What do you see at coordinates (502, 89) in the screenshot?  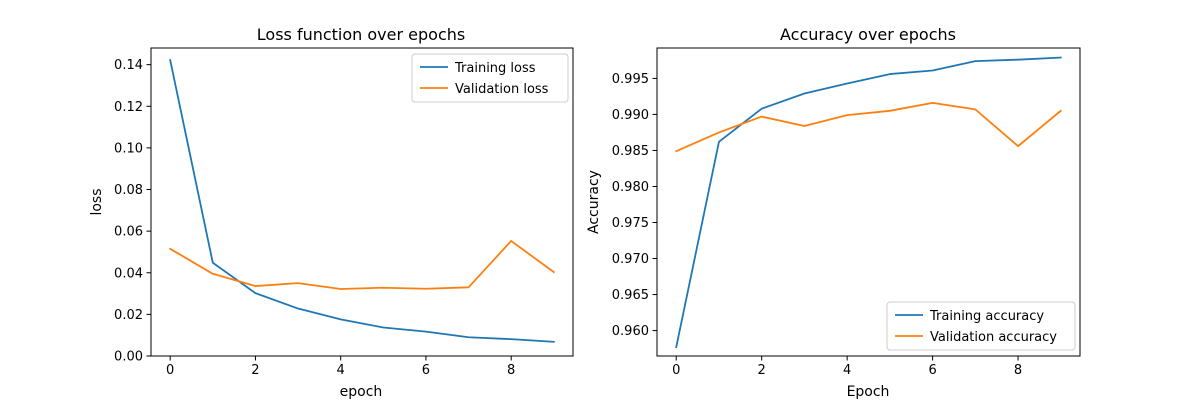 I see `loss-legend-label-1: Validation loss` at bounding box center [502, 89].